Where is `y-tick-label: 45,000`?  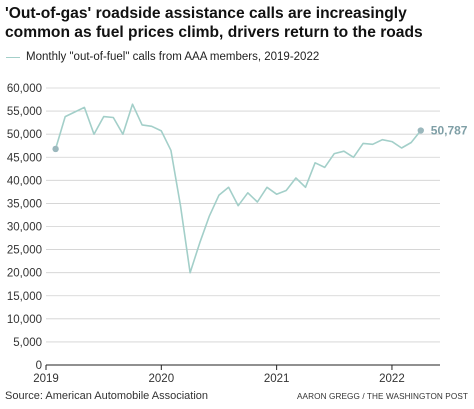 y-tick-label: 45,000 is located at coordinates (24, 158).